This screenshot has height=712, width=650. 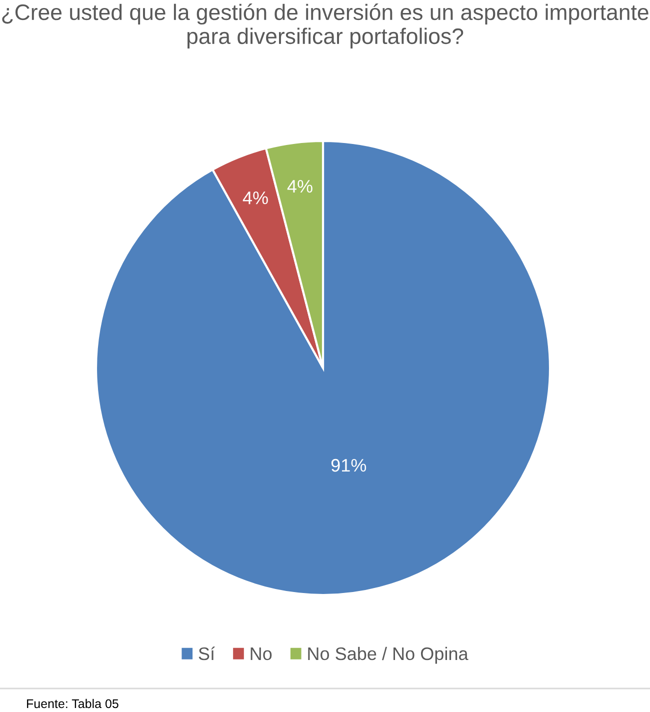 What do you see at coordinates (325, 26) in the screenshot?
I see `chart-title: ¿Cree usted que la gestión de inversión es un aspecto importante para diversificar portafolios?` at bounding box center [325, 26].